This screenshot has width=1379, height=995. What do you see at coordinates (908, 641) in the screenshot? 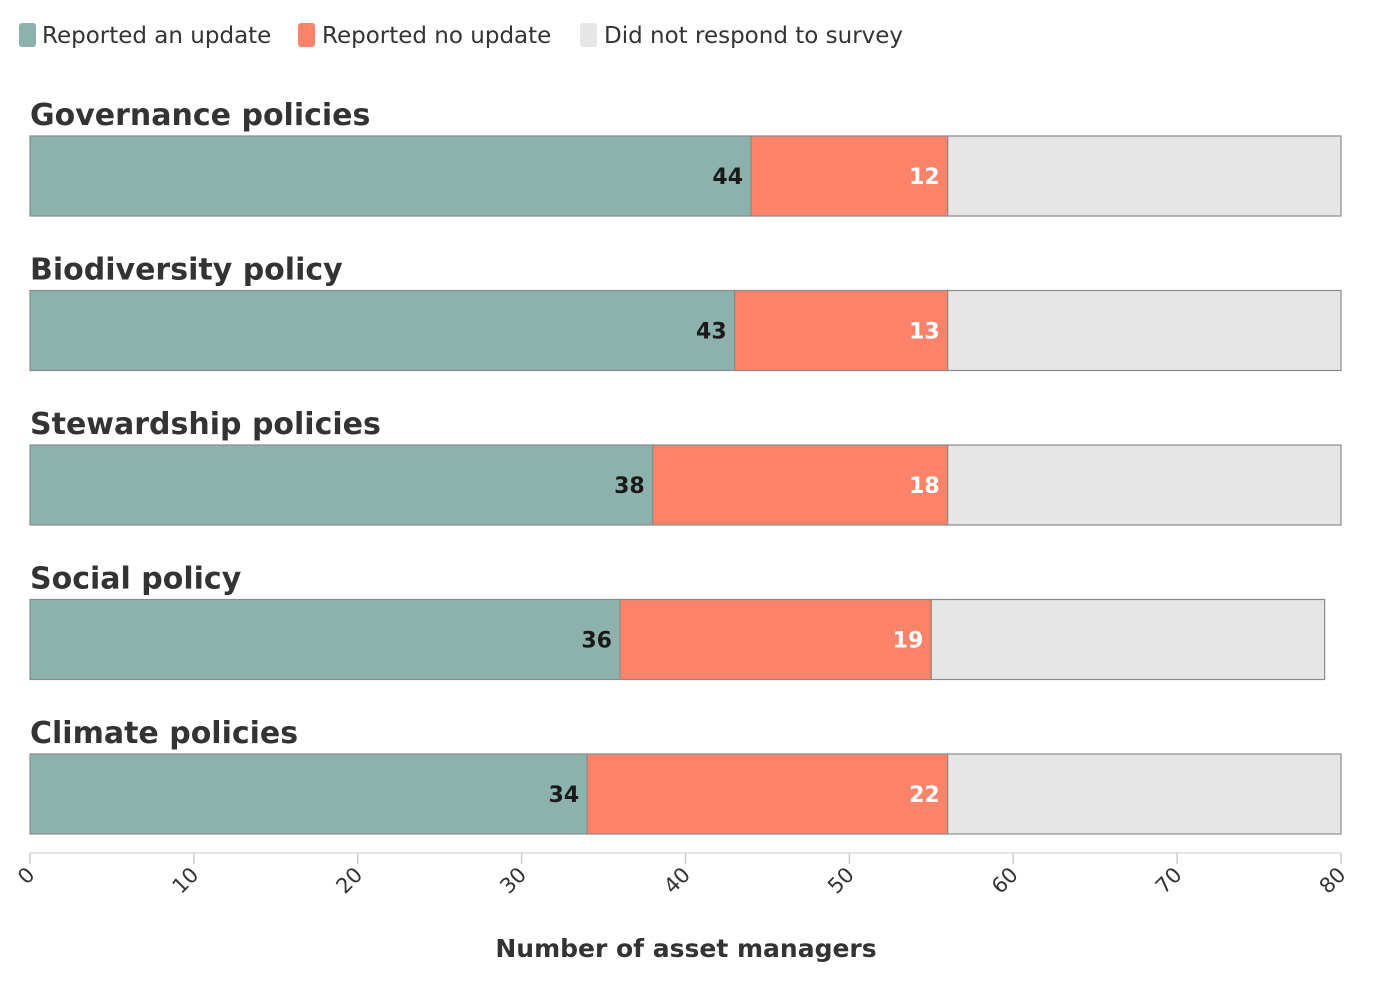
I see `bar-value-label: 19` at bounding box center [908, 641].